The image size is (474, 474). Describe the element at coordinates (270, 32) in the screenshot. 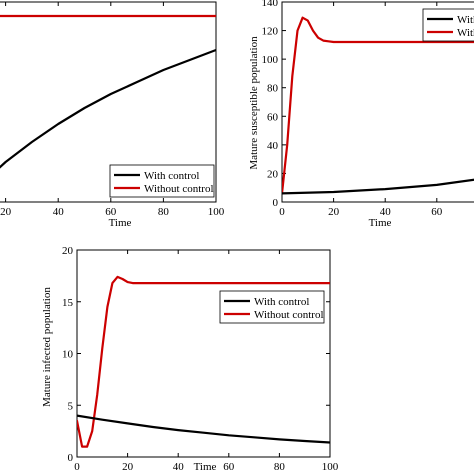

I see `y-tick-label: 120` at that location.